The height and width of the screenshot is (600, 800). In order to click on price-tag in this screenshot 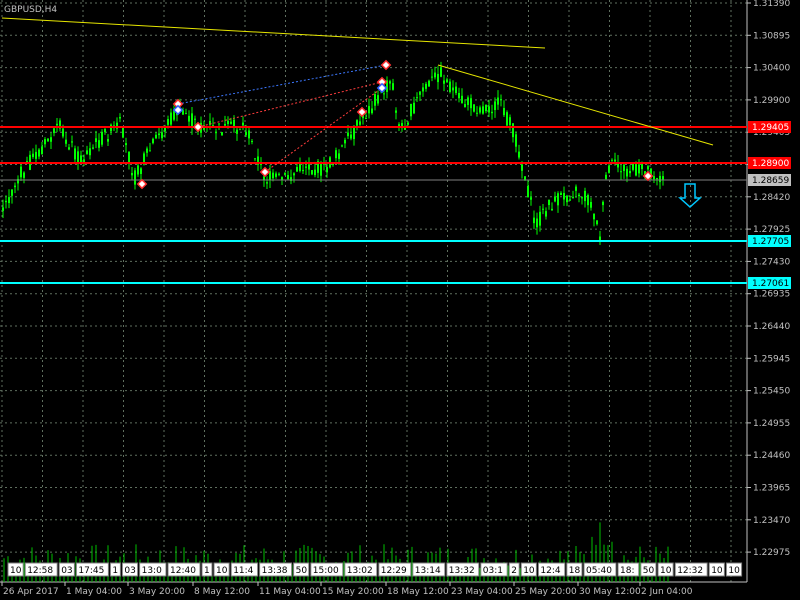, I will do `click(769, 163)`.